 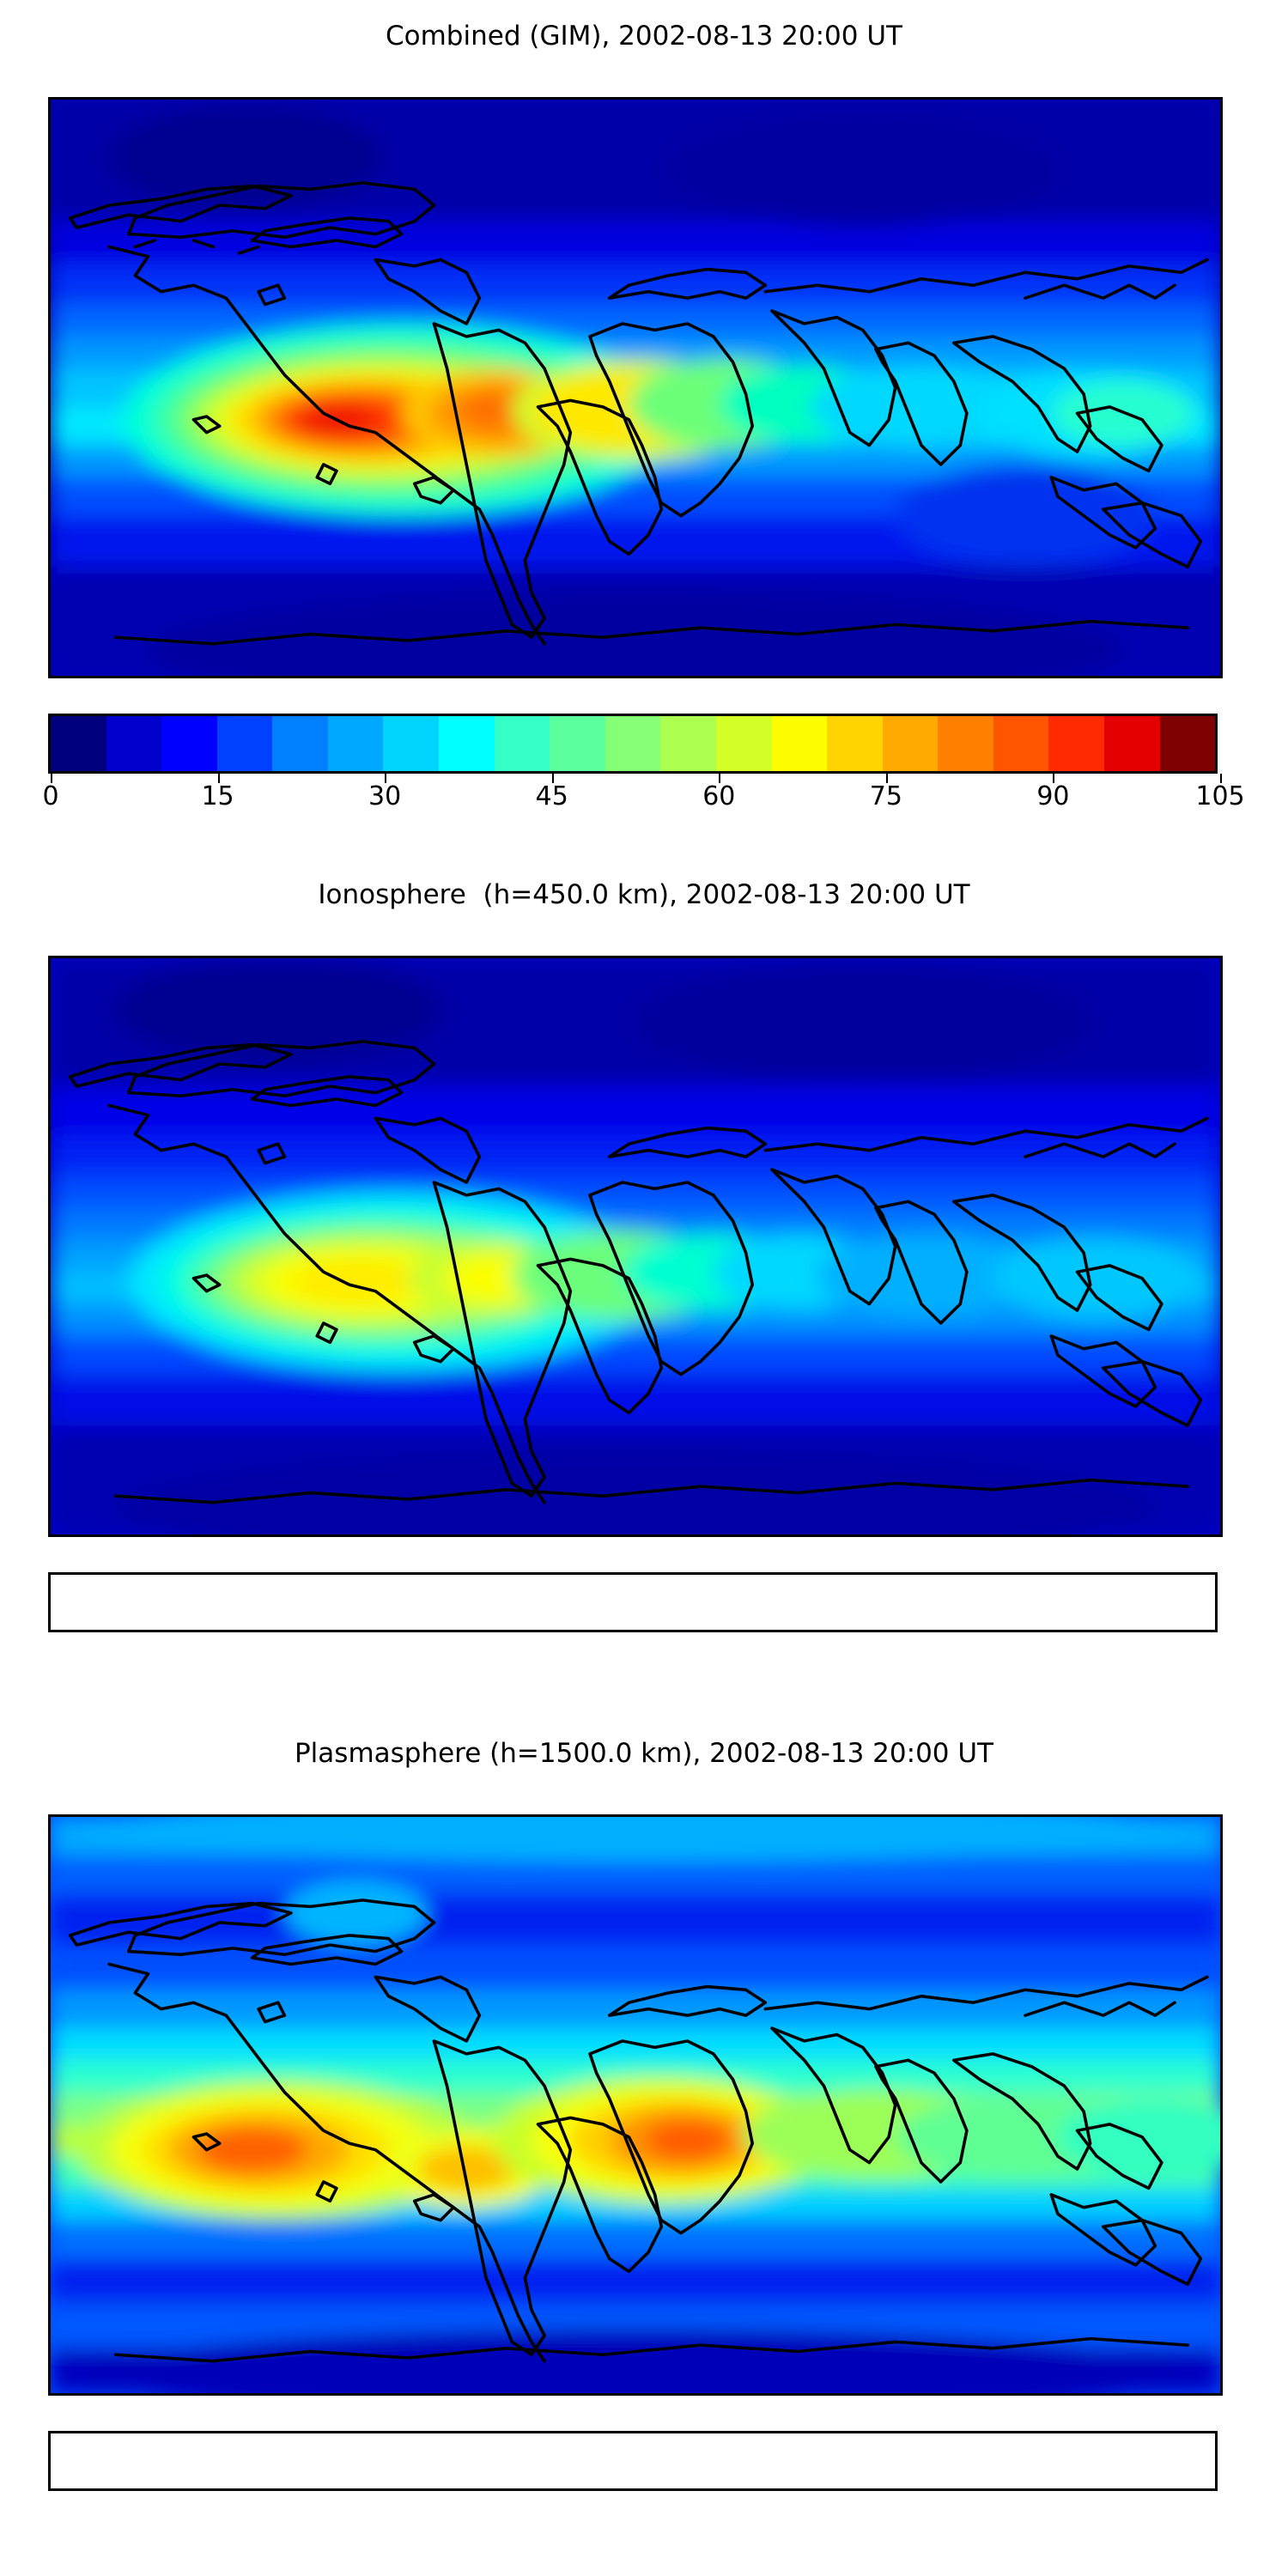 I want to click on colorbar-tick-label: 105, so click(x=1220, y=796).